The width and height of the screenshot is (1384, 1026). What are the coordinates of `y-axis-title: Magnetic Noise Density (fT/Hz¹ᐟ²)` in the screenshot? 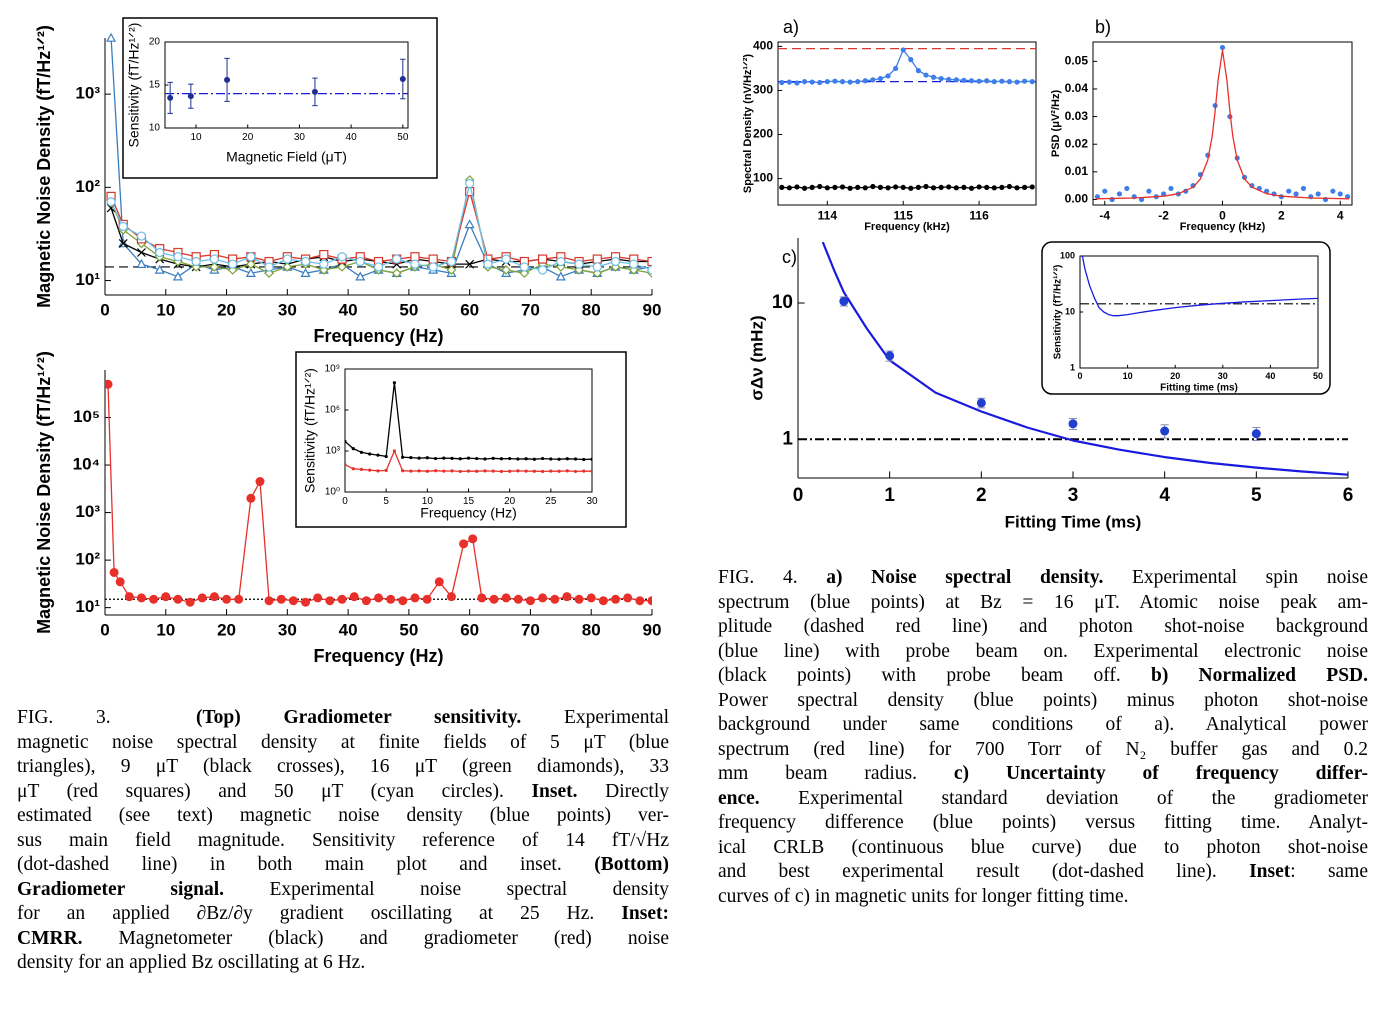 It's located at (44, 166).